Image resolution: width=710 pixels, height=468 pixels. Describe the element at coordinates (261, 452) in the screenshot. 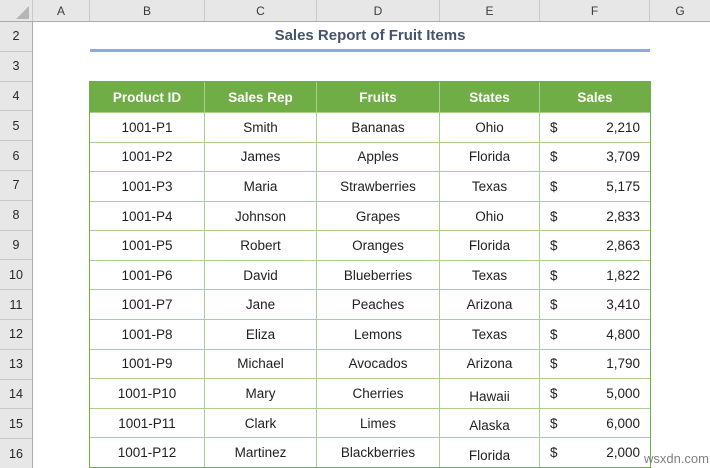

I see `cell-sales-rep: Martinez` at that location.